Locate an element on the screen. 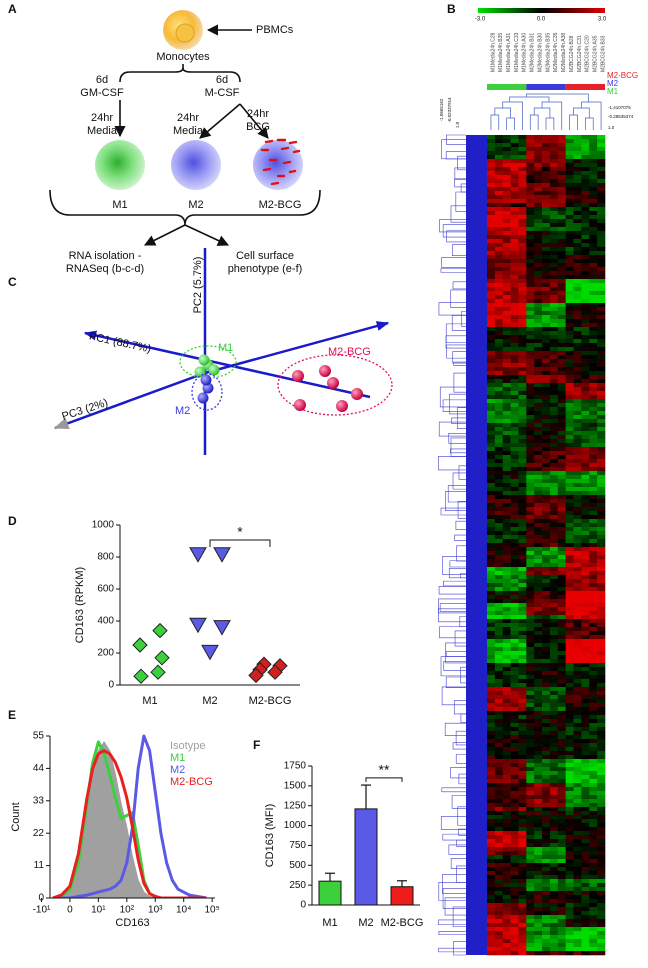 This screenshot has height=968, width=648. panel-label: B is located at coordinates (451, 9).